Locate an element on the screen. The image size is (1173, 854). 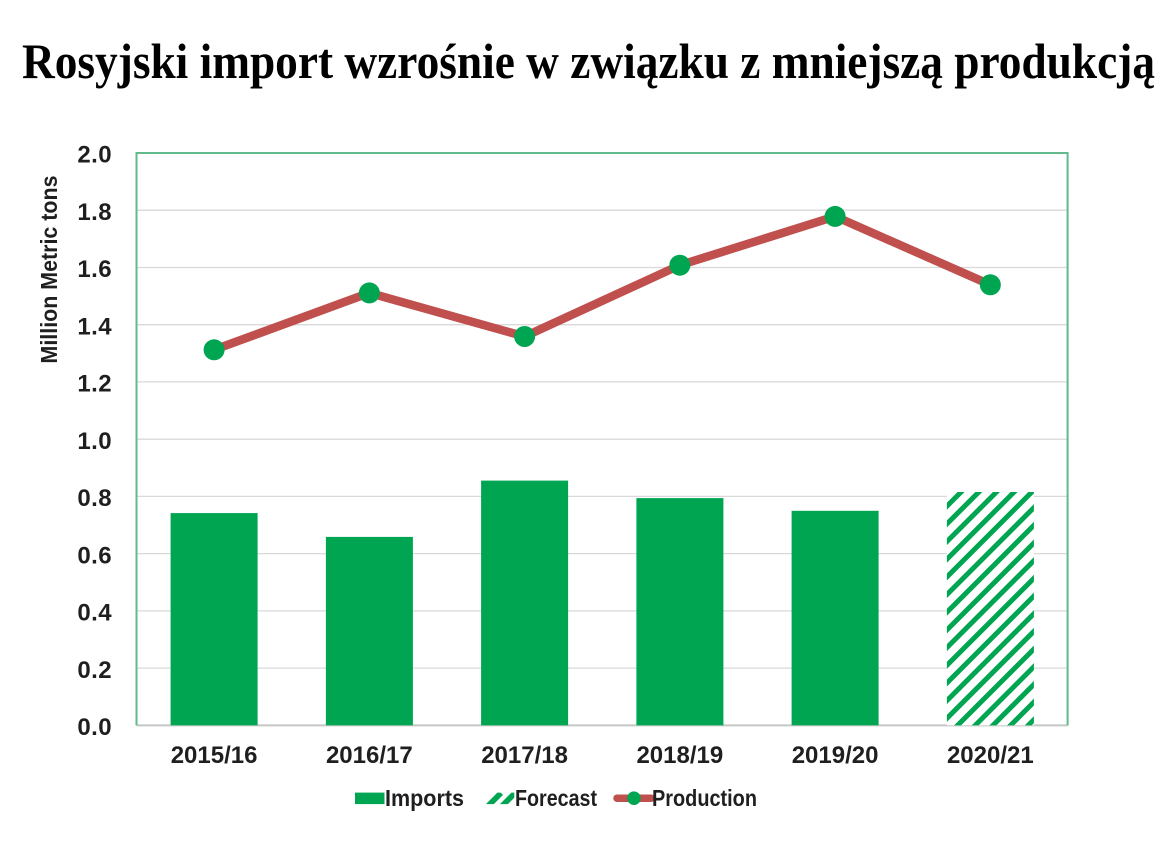
svg-text: 2018/19 is located at coordinates (679, 755).